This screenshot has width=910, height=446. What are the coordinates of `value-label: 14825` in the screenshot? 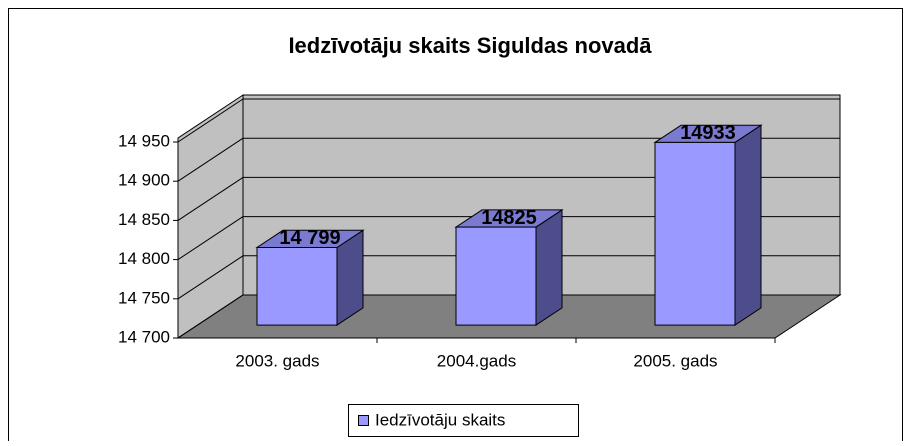 It's located at (509, 218).